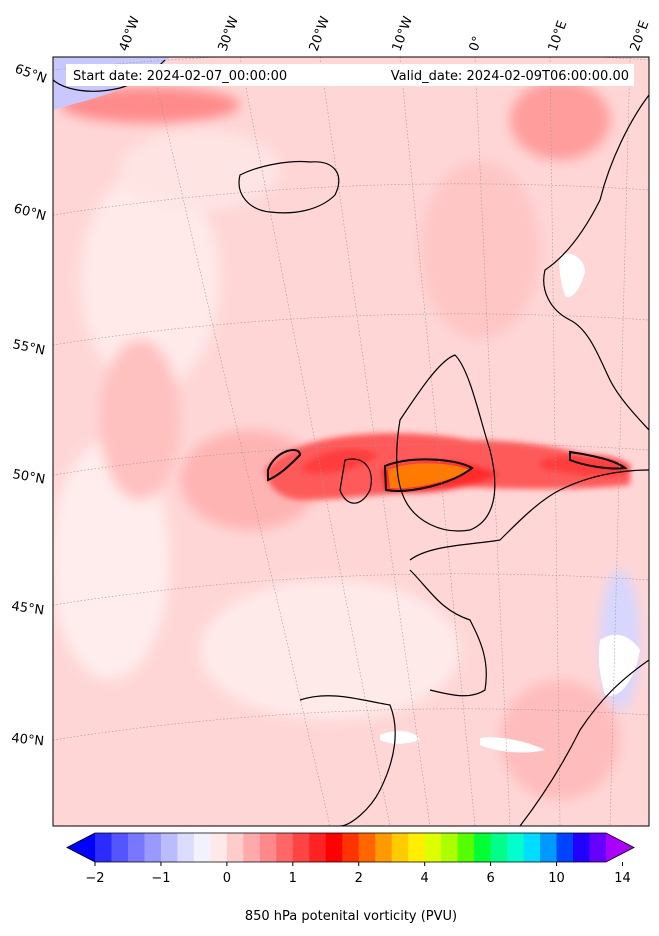  I want to click on france-coast-west, so click(448, 633).